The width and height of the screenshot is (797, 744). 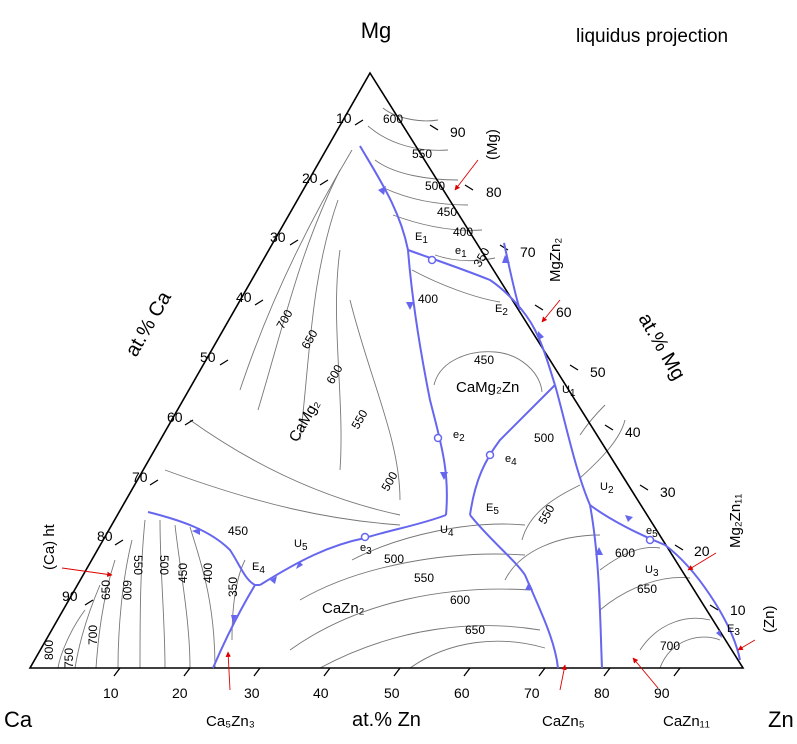 I want to click on diagram-title: liquidus projection, so click(x=652, y=36).